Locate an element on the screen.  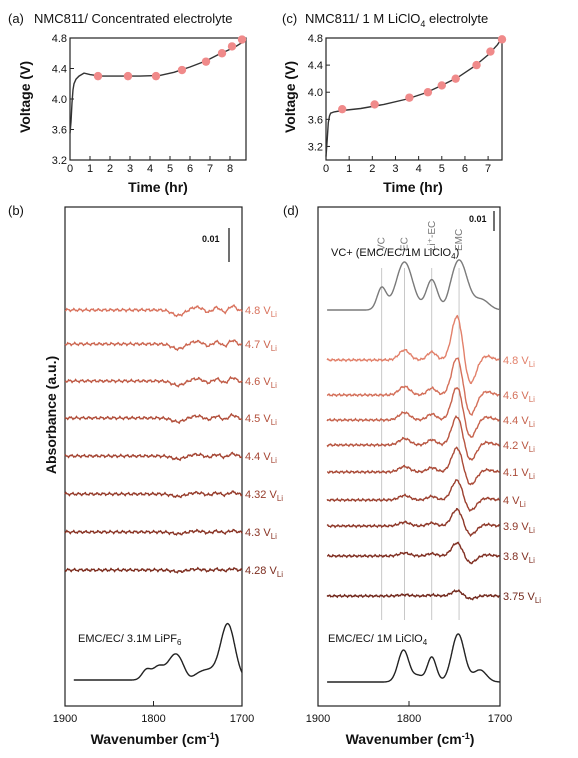
panel-d-trace-label: 3.8 VLi is located at coordinates (519, 558).